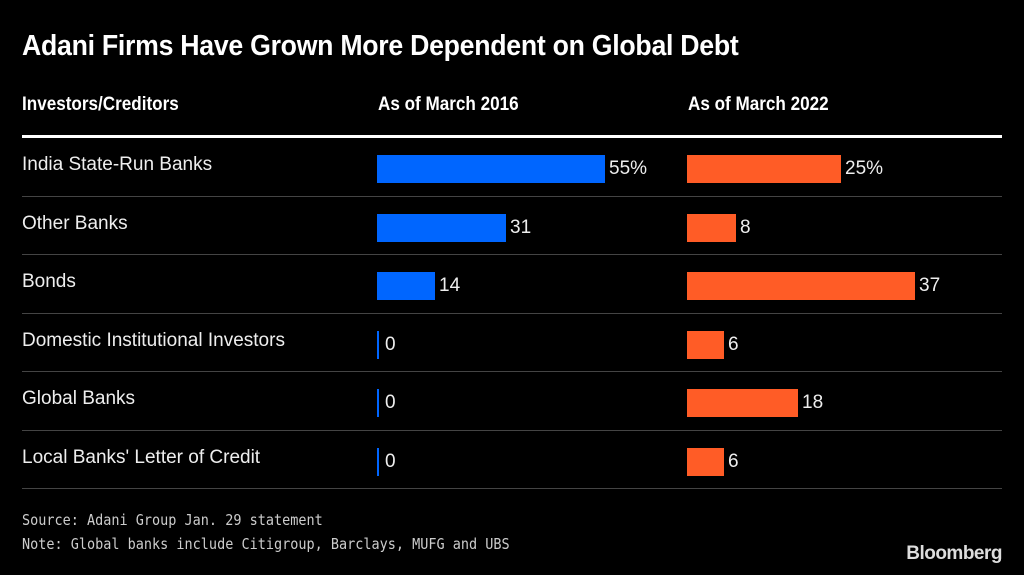 The image size is (1024, 575). What do you see at coordinates (512, 284) in the screenshot?
I see `table-row: Bonds 14 37` at bounding box center [512, 284].